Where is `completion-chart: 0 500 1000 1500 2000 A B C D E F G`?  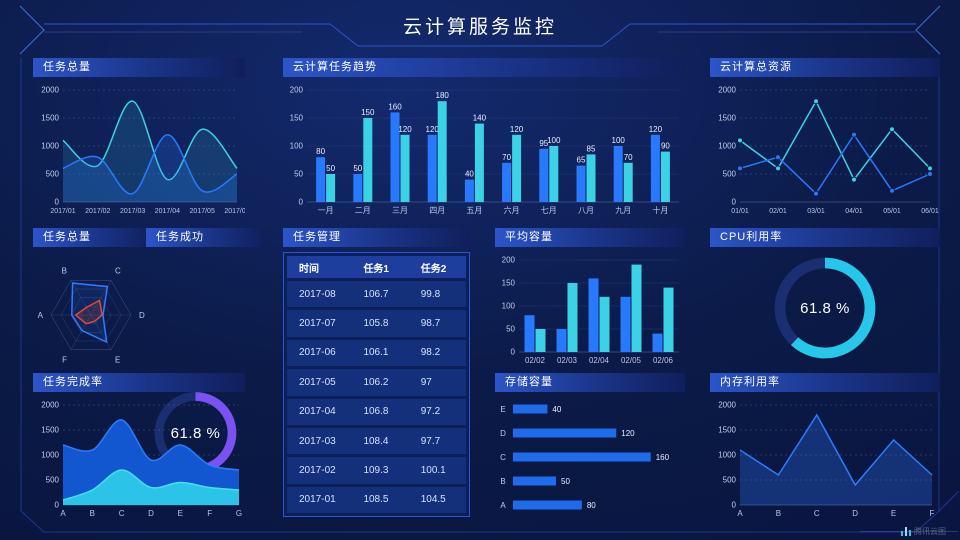 completion-chart: 0 500 1000 1500 2000 A B C D E F G is located at coordinates (139, 457).